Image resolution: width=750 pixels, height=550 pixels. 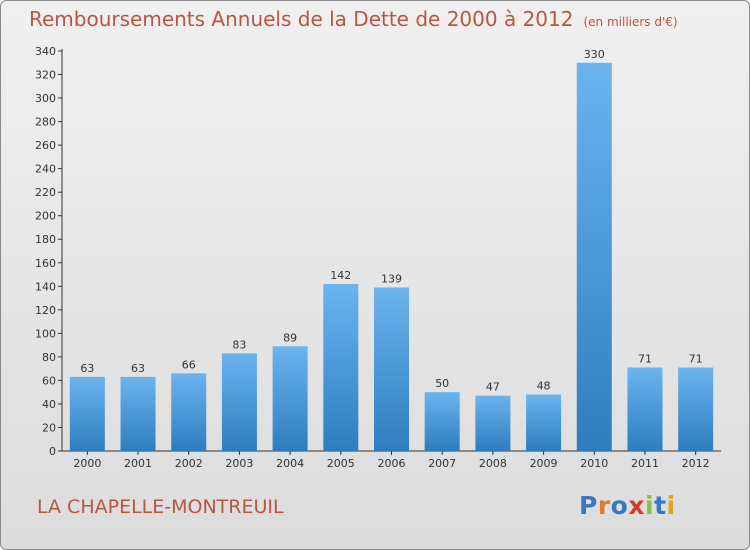 What do you see at coordinates (87, 463) in the screenshot?
I see `x-tick-label: 2000` at bounding box center [87, 463].